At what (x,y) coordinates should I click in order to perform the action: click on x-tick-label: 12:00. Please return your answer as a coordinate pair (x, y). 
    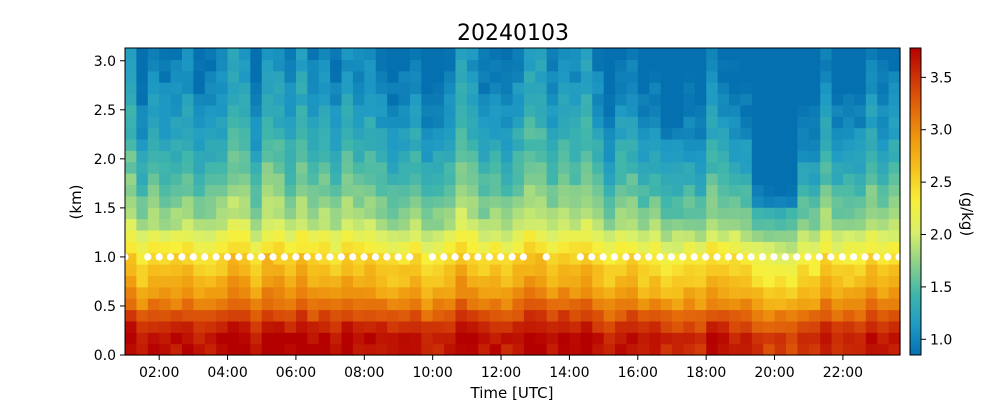
    Looking at the image, I should click on (501, 373).